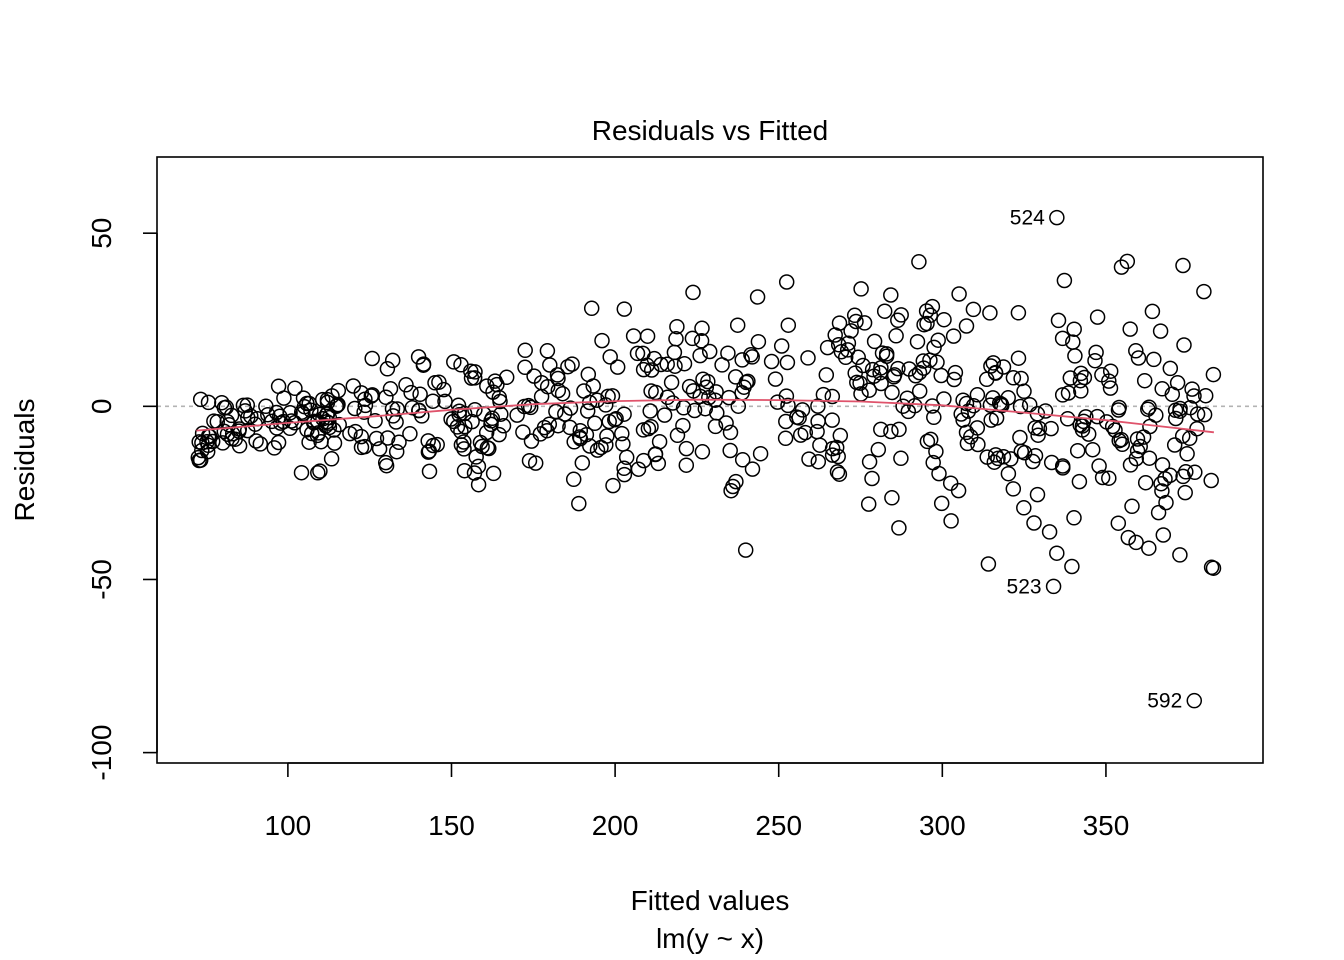 The image size is (1344, 960). What do you see at coordinates (101, 233) in the screenshot?
I see `y-tick-label: 50` at bounding box center [101, 233].